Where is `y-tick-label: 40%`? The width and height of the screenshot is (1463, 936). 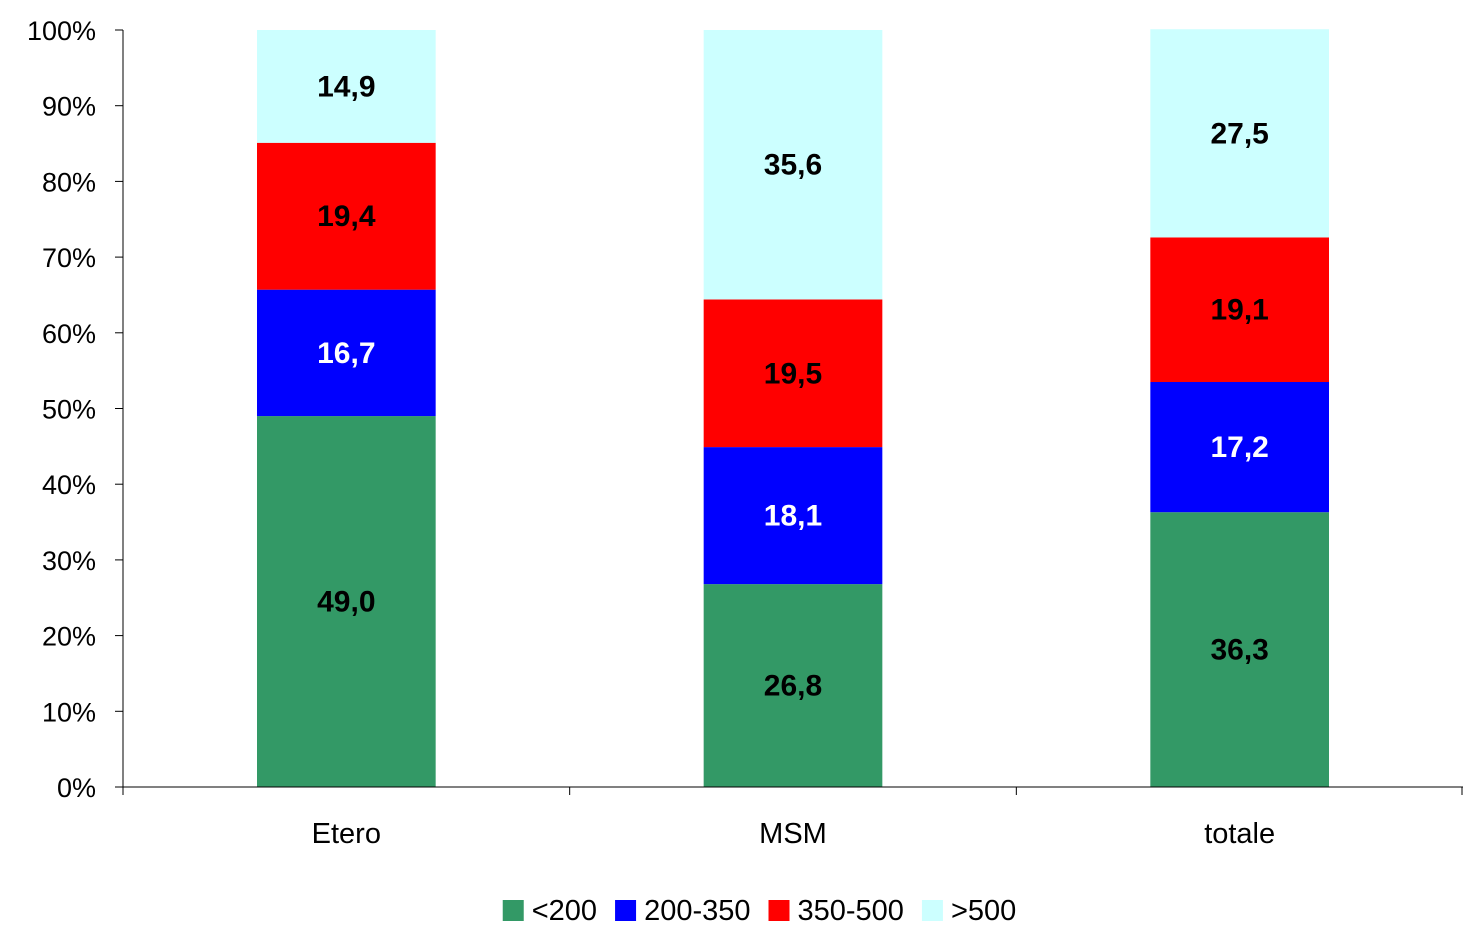 y-tick-label: 40% is located at coordinates (69, 485).